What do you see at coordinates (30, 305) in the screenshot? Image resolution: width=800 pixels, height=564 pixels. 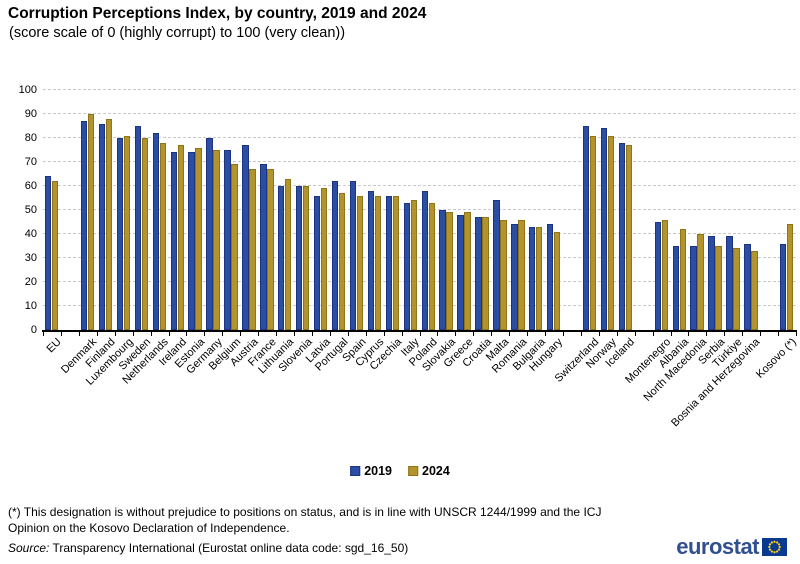 I see `y-tick-label-10: 10` at bounding box center [30, 305].